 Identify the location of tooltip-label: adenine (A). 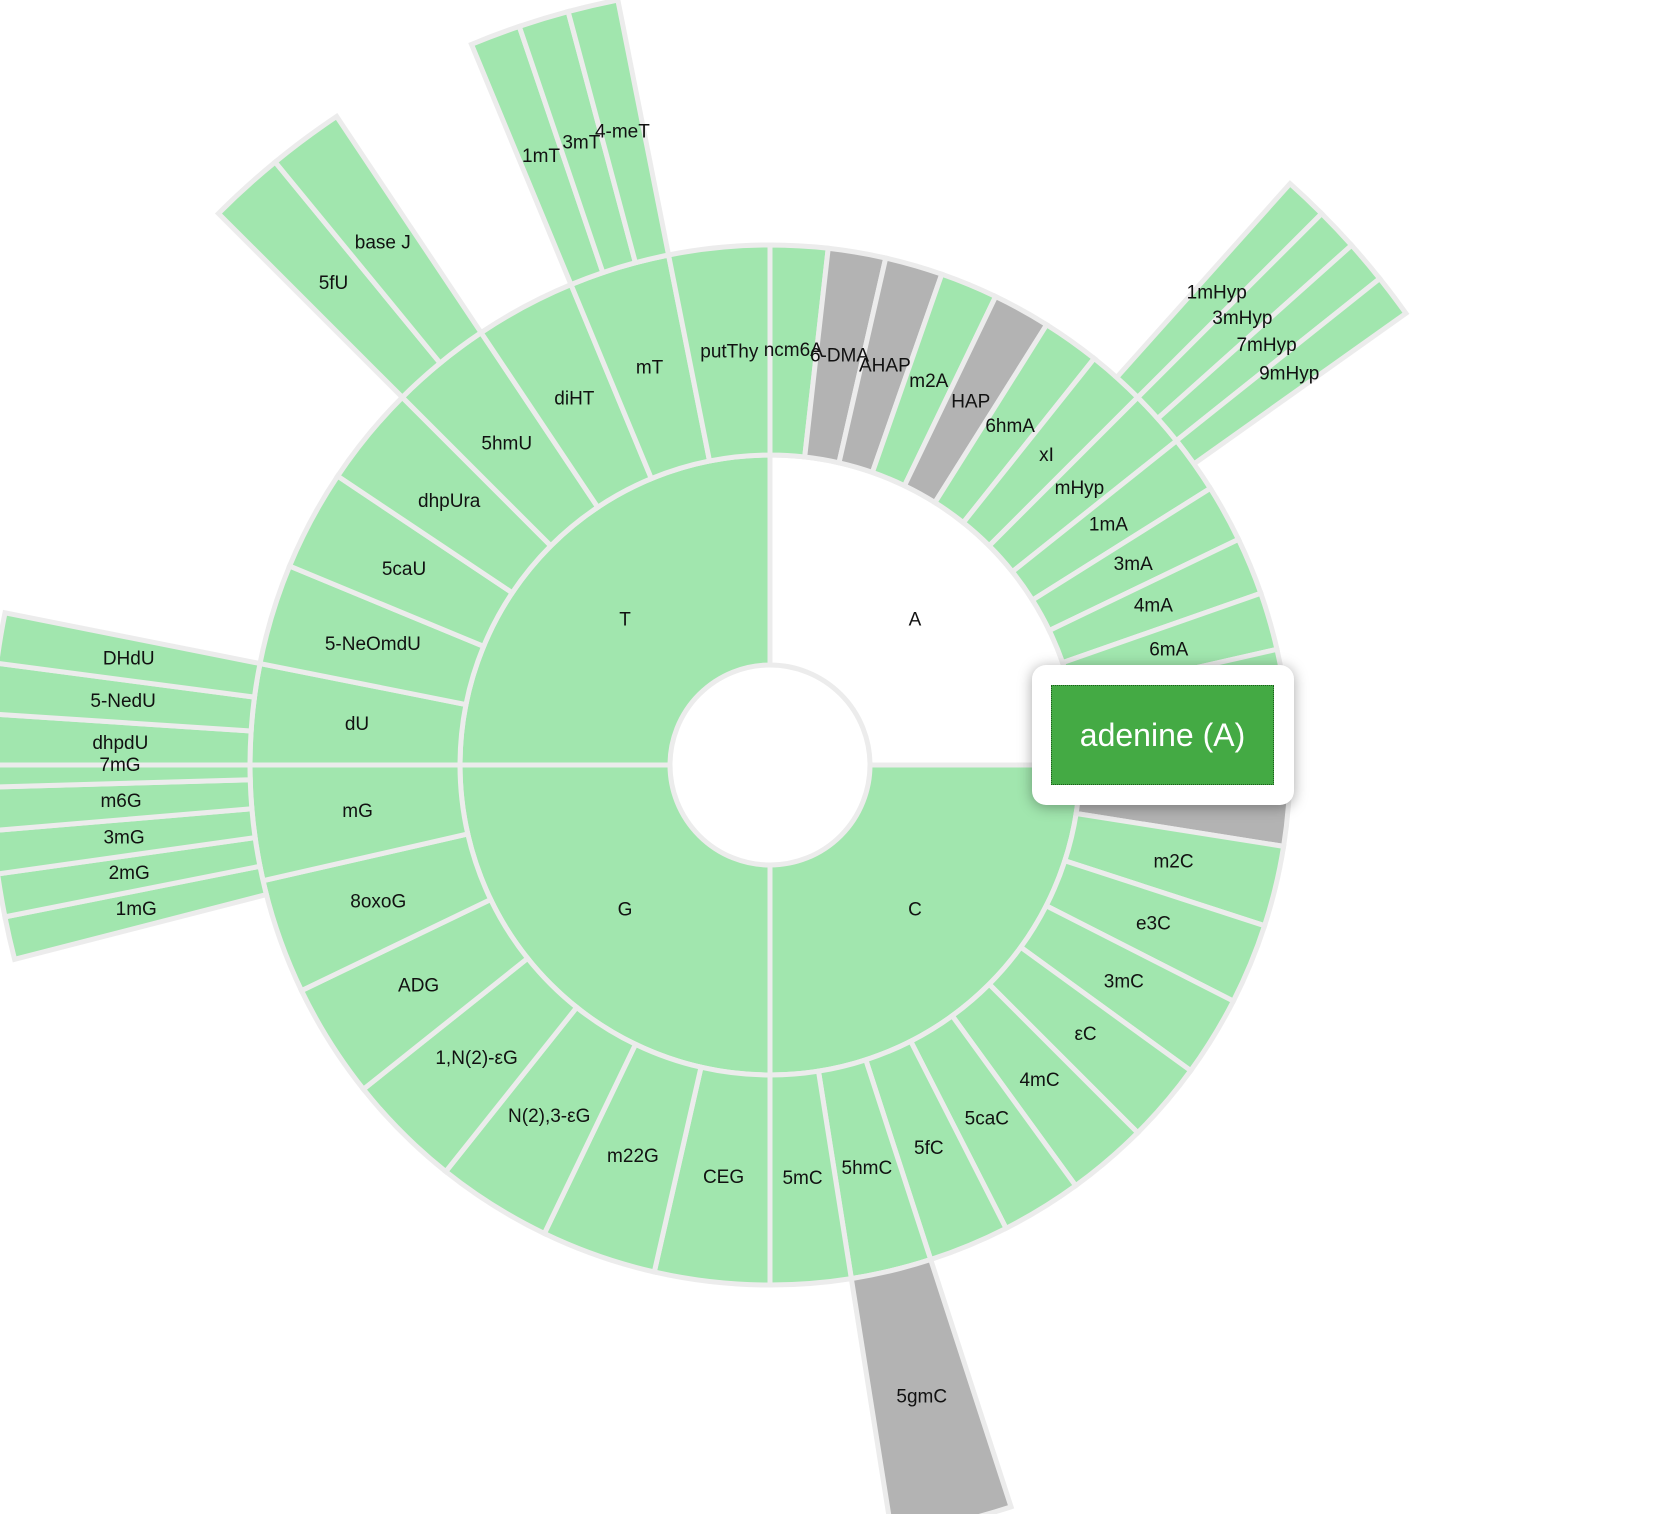
(1162, 735).